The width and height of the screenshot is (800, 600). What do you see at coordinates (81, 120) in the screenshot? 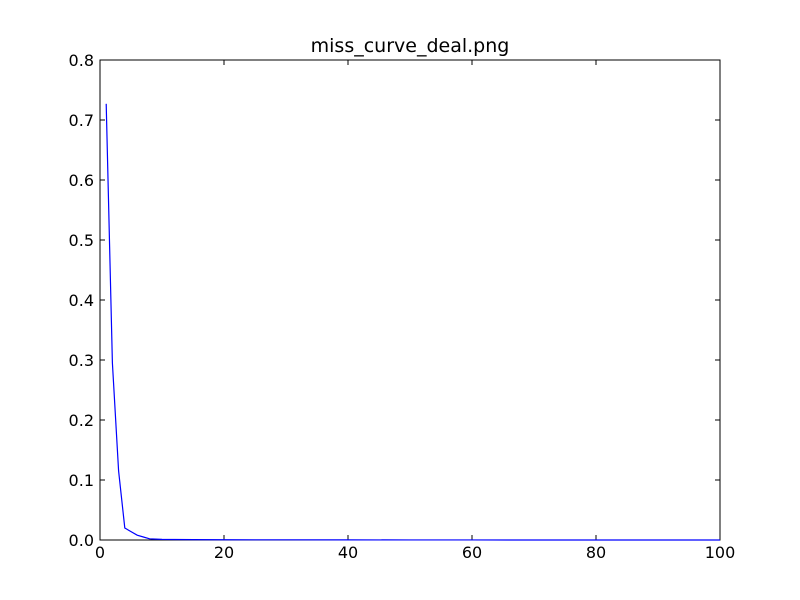
I see `y-tick-label: 0.7` at bounding box center [81, 120].